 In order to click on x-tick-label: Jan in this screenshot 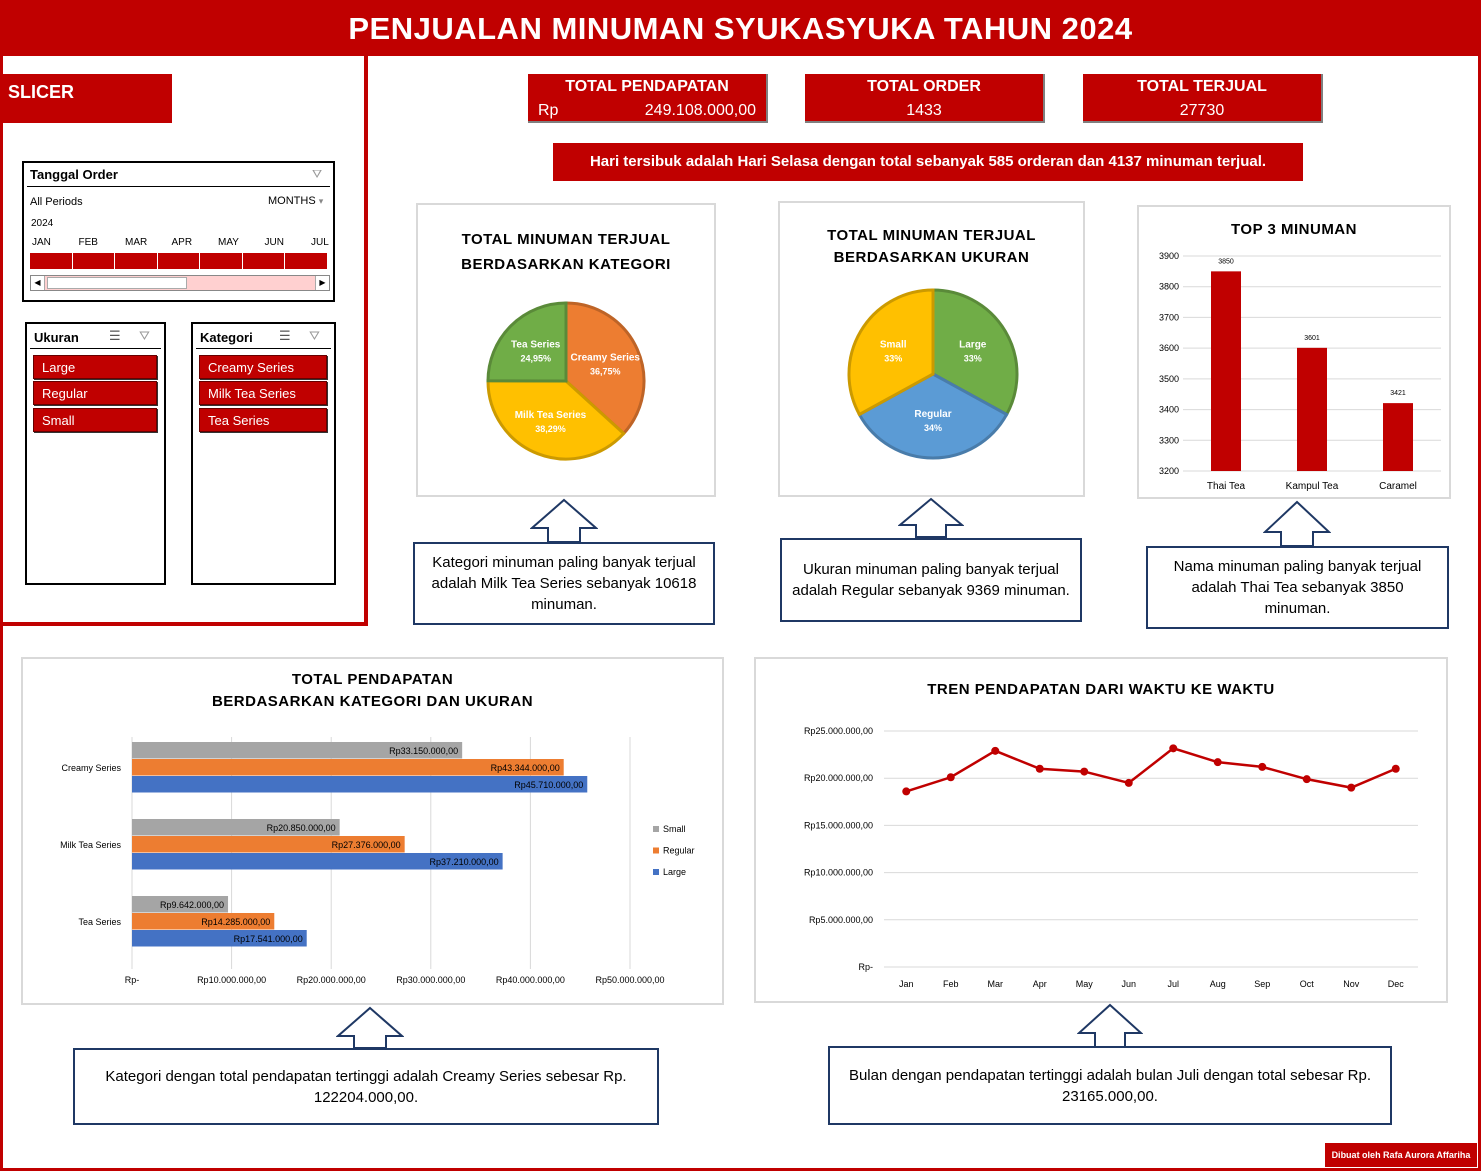, I will do `click(906, 984)`.